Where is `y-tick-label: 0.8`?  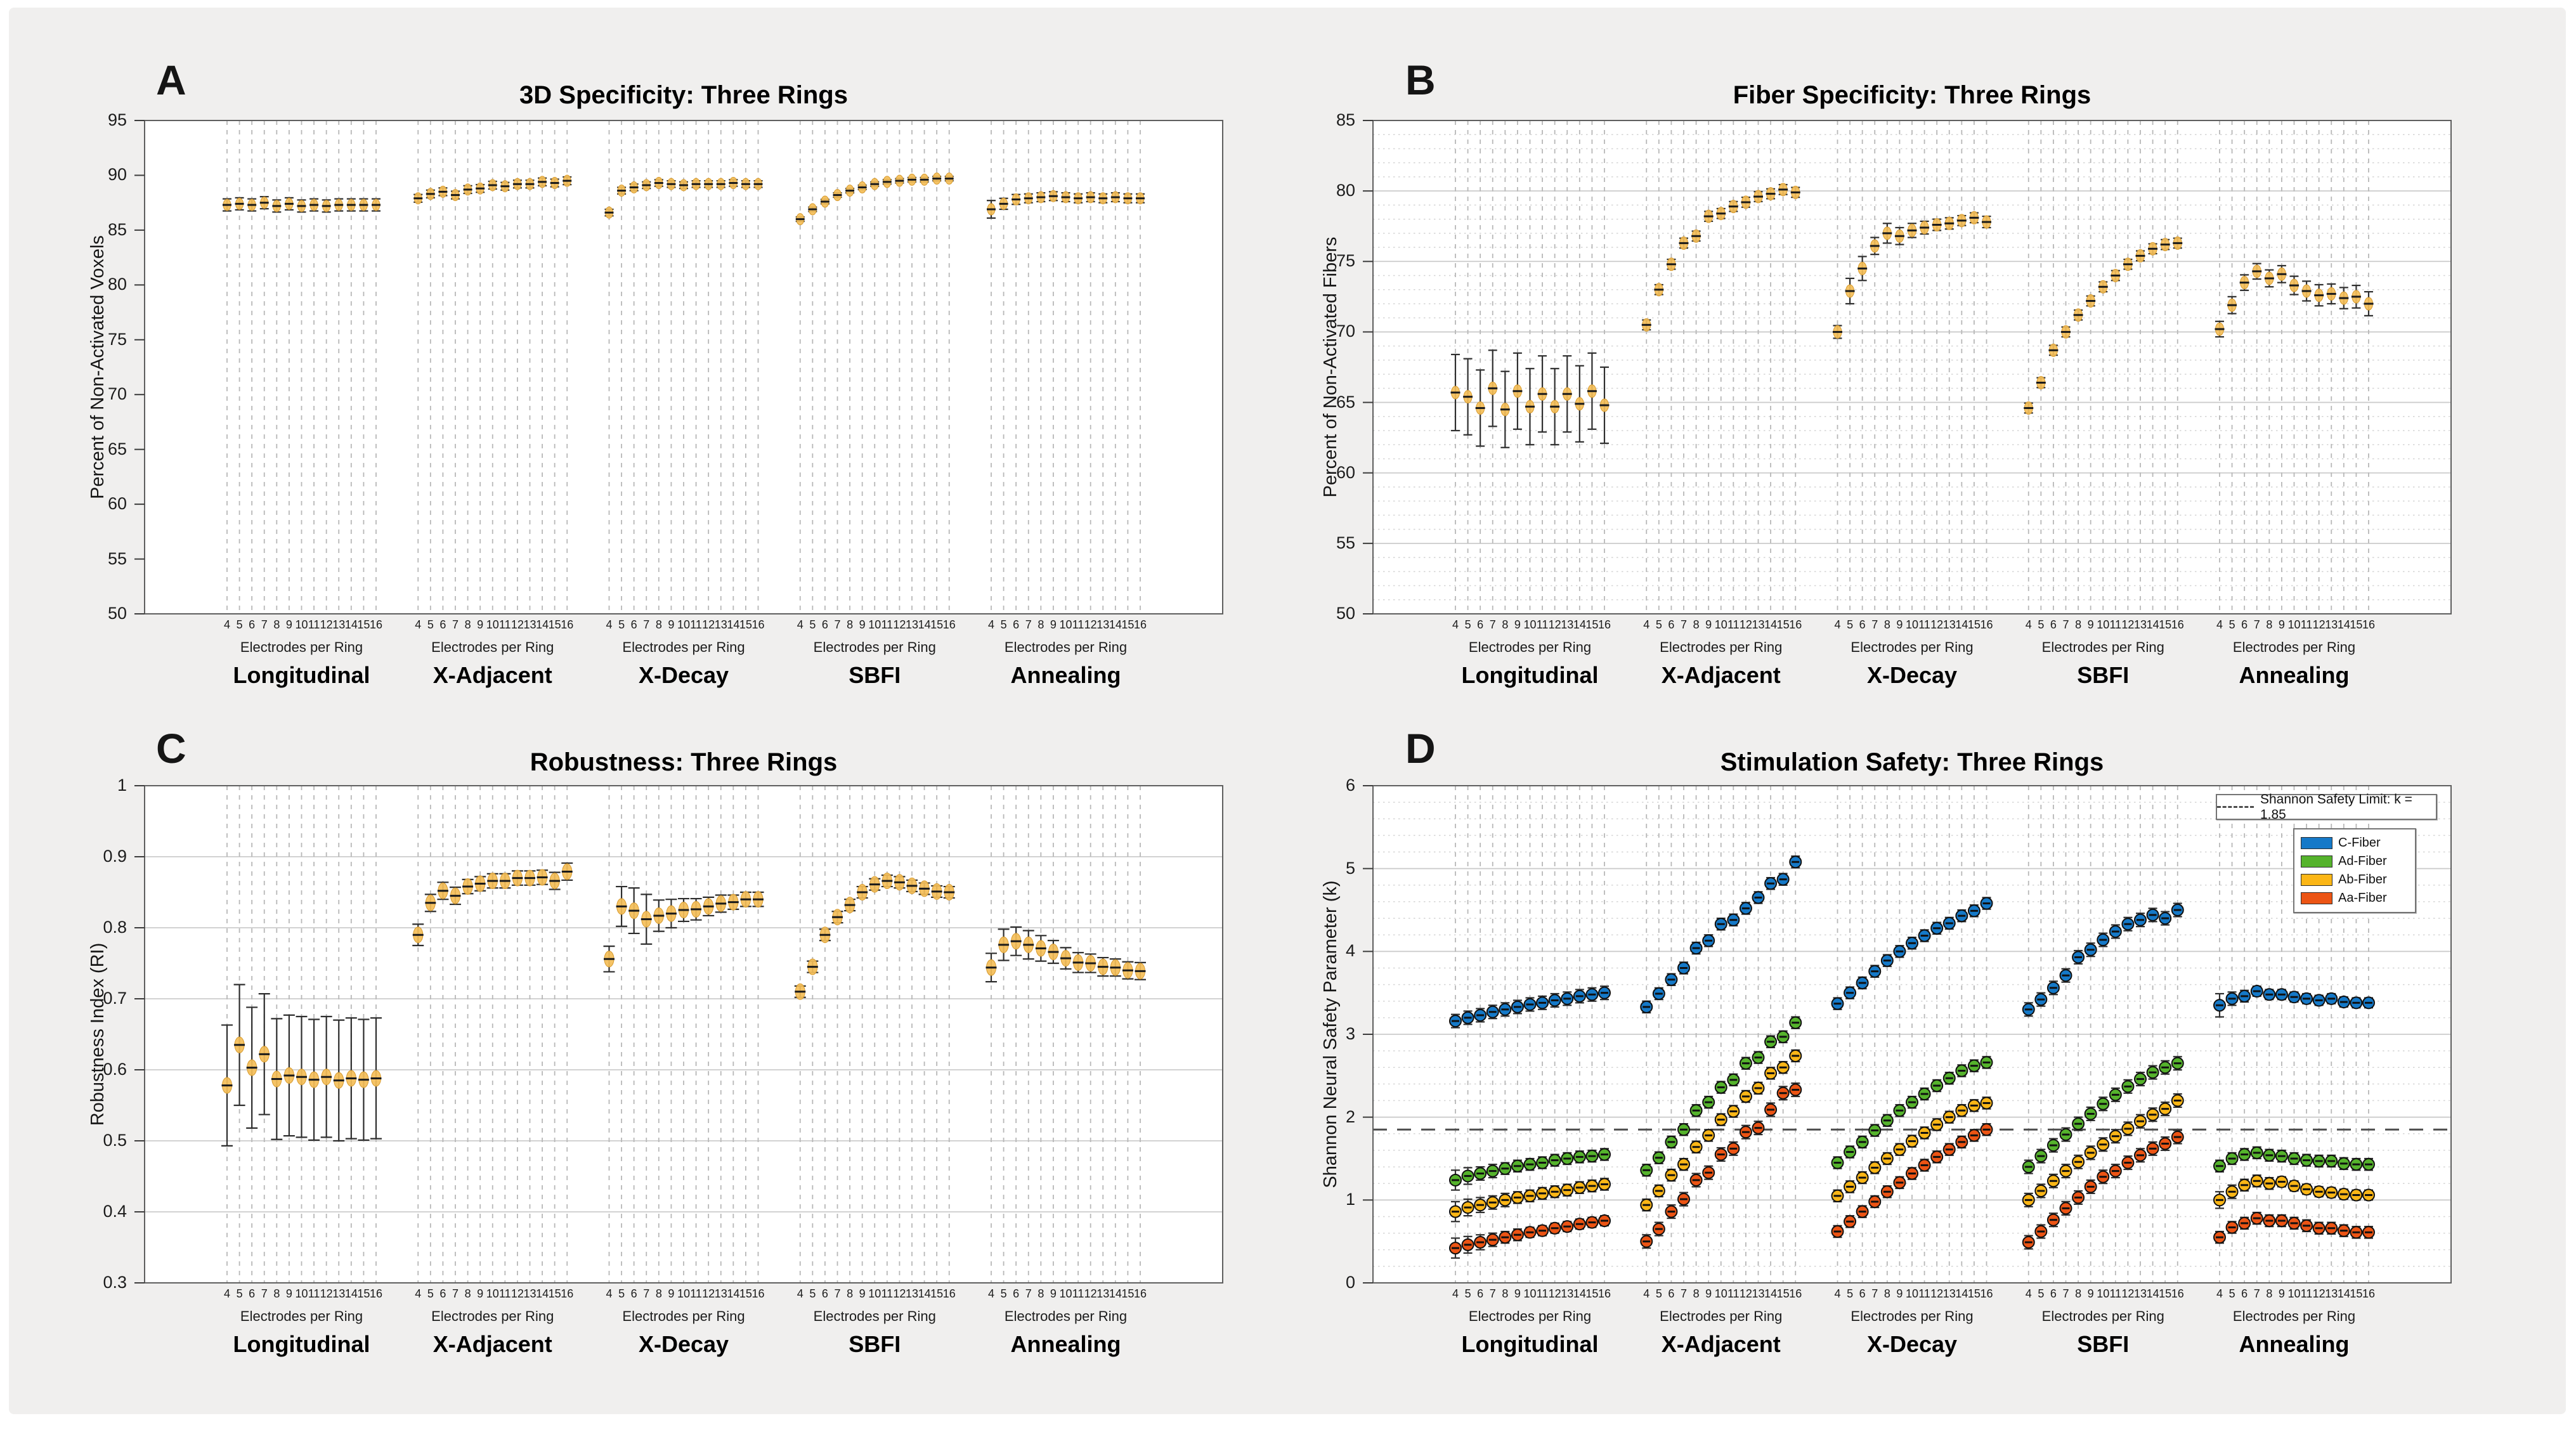
y-tick-label: 0.8 is located at coordinates (115, 927).